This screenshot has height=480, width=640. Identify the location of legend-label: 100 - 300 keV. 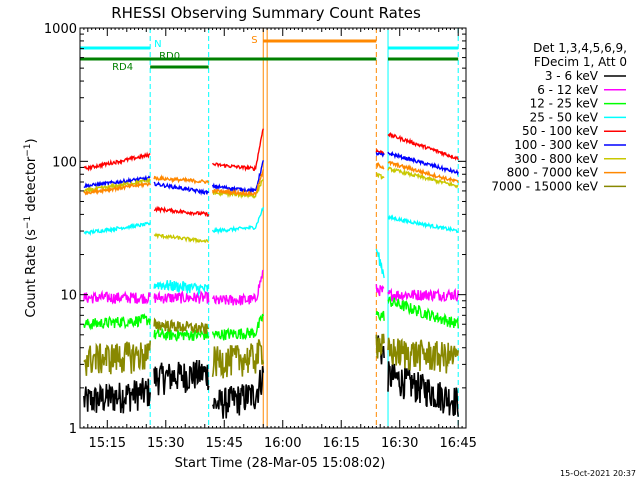
(556, 145).